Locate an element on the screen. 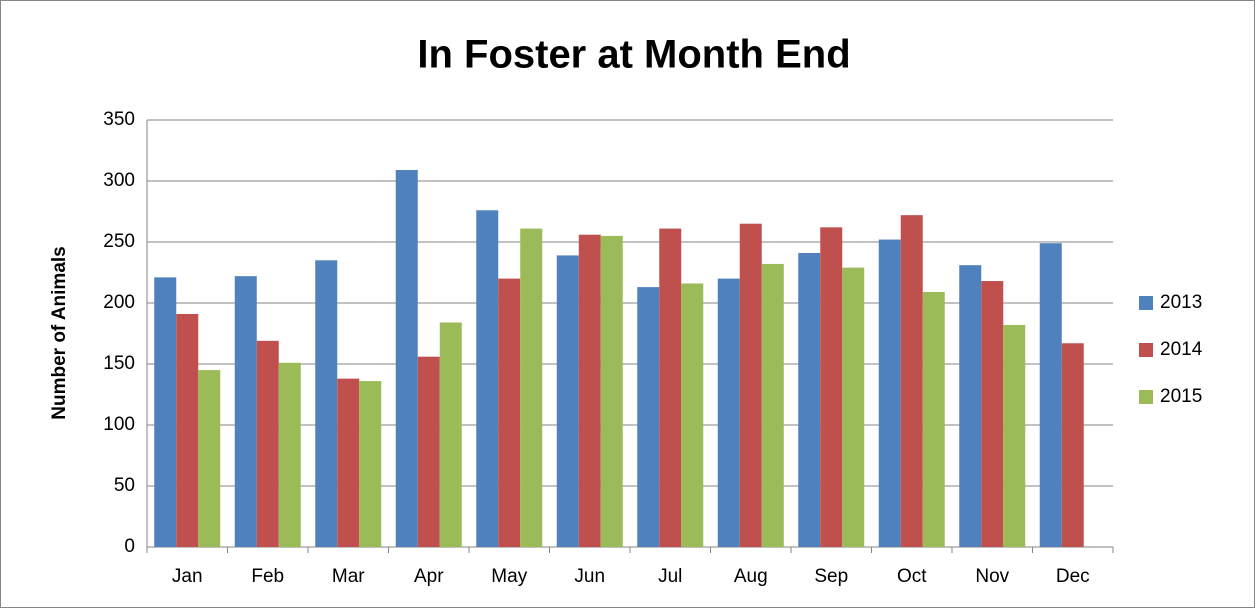 The height and width of the screenshot is (614, 1256). x-tick-label: Jun is located at coordinates (589, 576).